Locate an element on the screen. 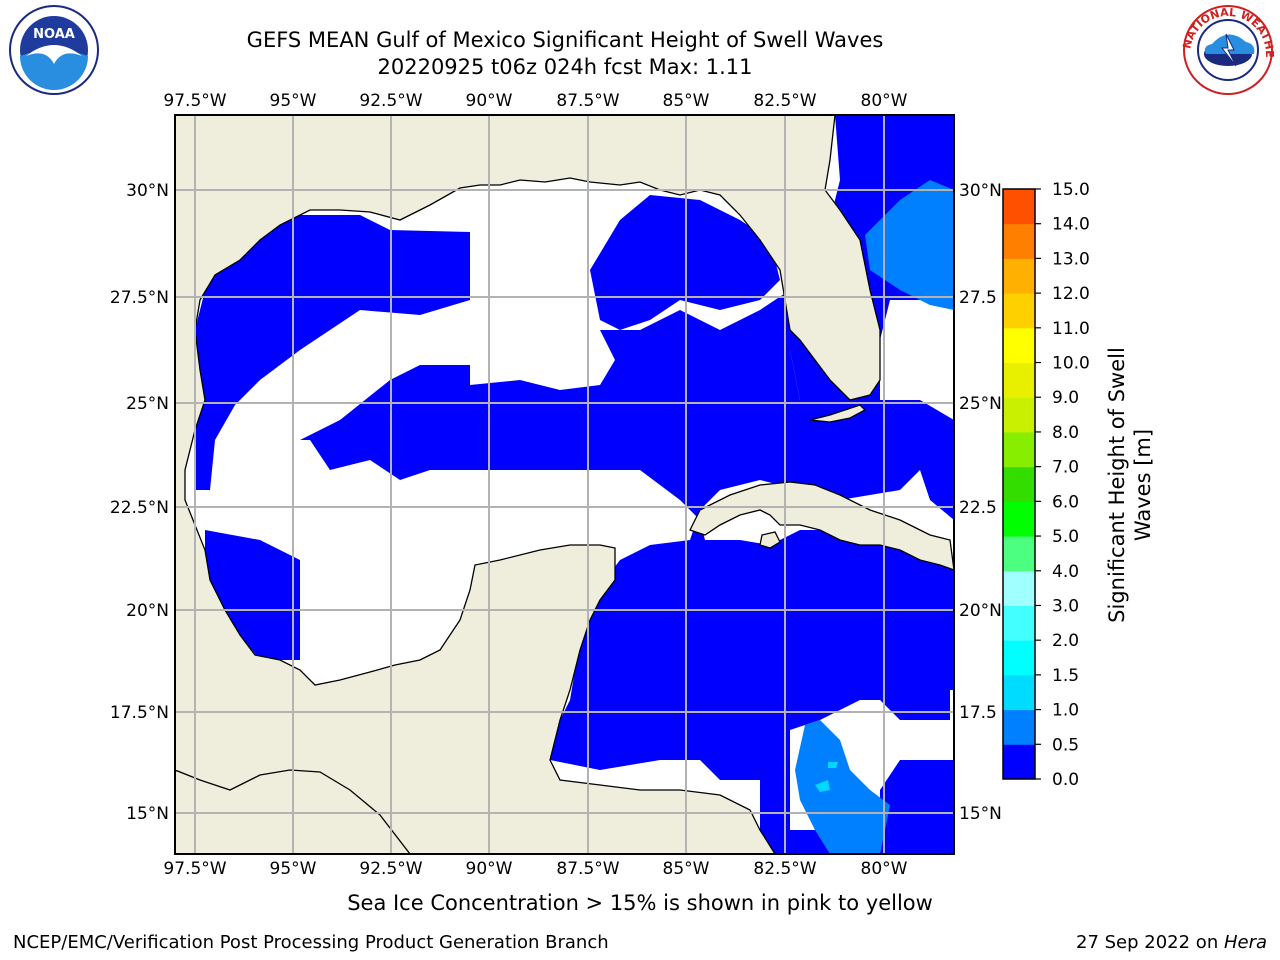  colorbar-tick-label: 1.0 is located at coordinates (1065, 711).